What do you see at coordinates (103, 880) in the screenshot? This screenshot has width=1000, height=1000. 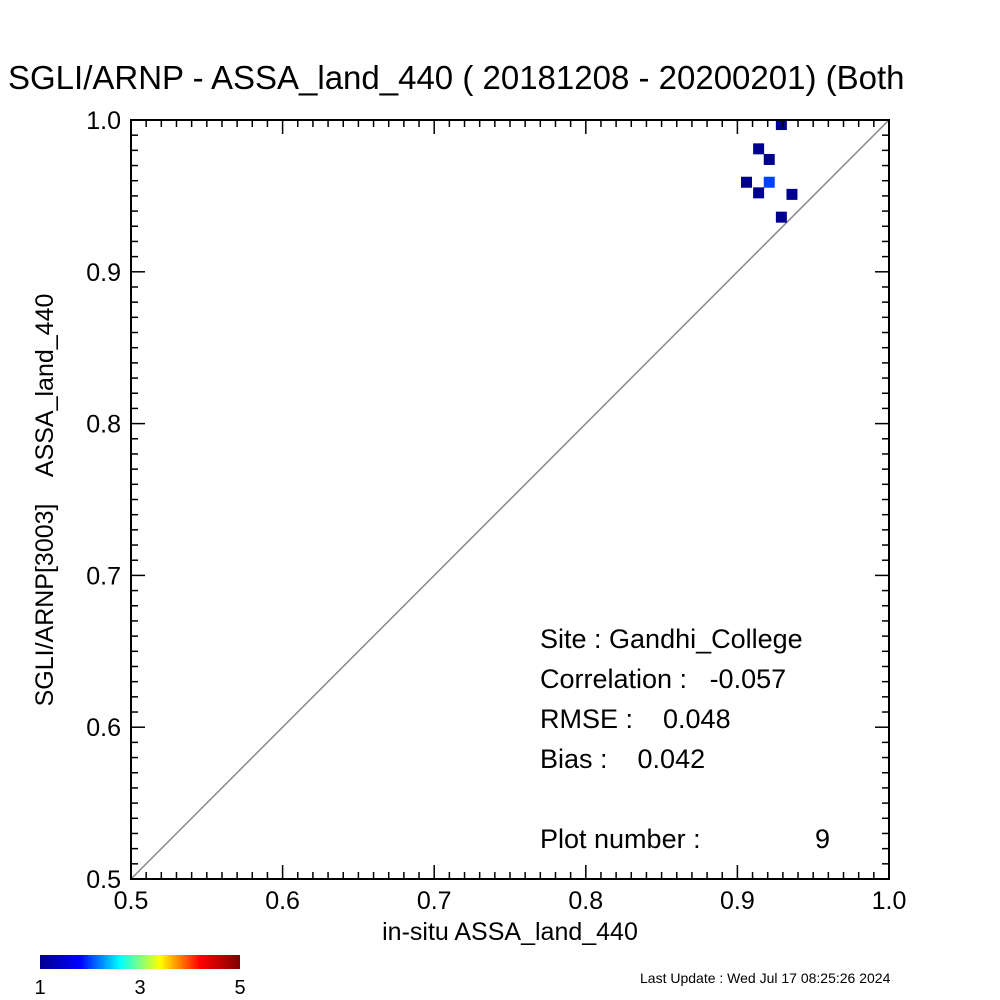 I see `y-tick-label: 0.5` at bounding box center [103, 880].